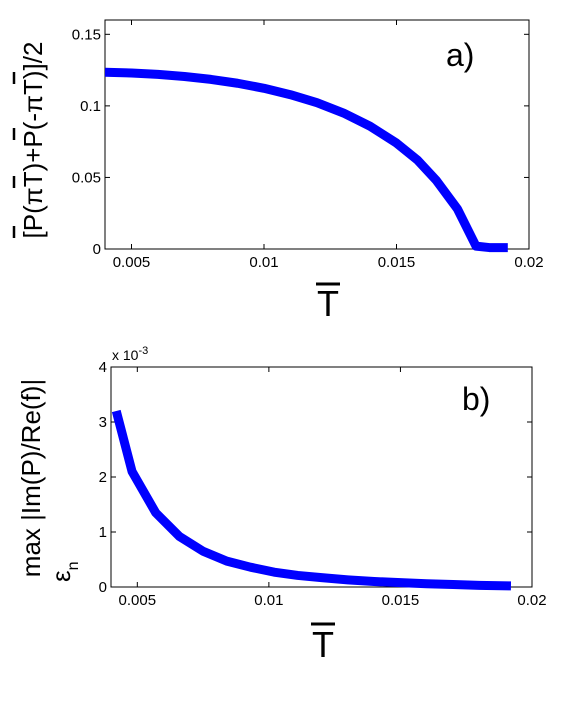 Image resolution: width=581 pixels, height=720 pixels. I want to click on panel-b-exponent-label: x 10-3, so click(130, 354).